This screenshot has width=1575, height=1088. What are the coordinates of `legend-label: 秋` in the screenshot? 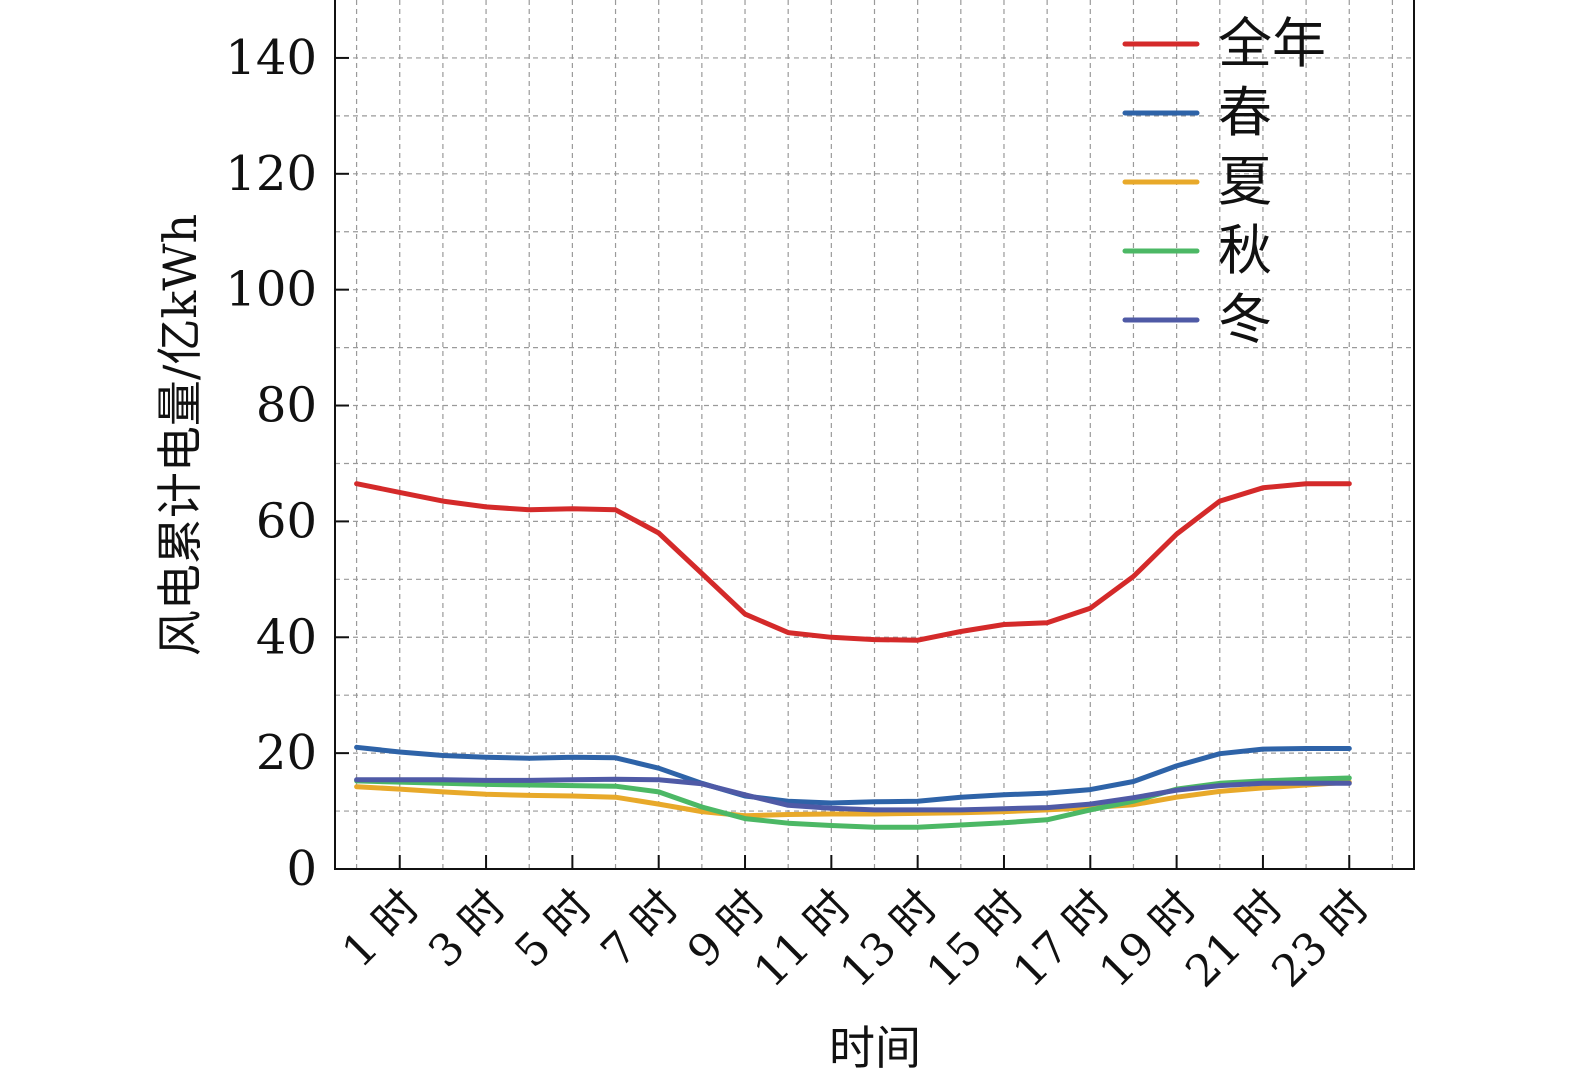 It's located at (1245, 250).